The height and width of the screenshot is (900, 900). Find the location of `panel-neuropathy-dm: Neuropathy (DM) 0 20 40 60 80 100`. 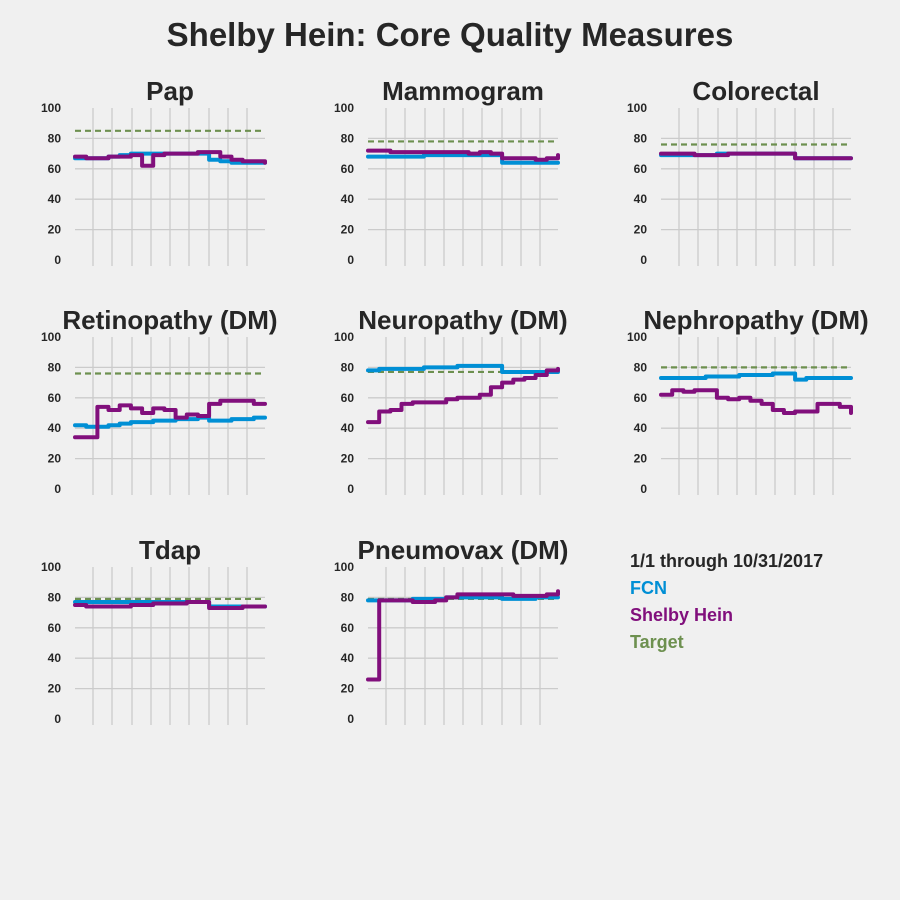

panel-neuropathy-dm: Neuropathy (DM) 0 20 40 60 80 100 is located at coordinates (451, 400).